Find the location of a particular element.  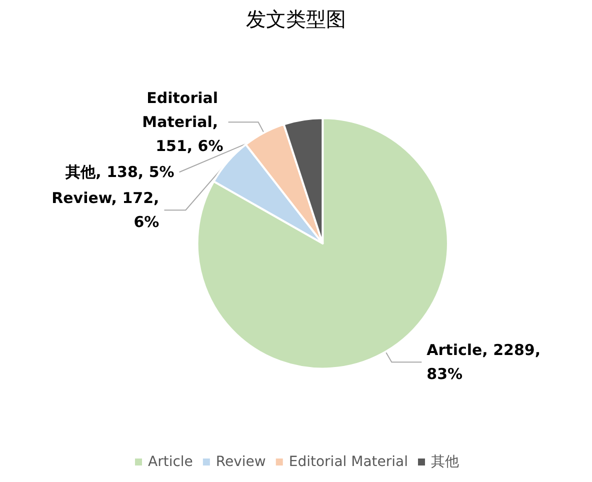

legend-label: Review is located at coordinates (241, 462).